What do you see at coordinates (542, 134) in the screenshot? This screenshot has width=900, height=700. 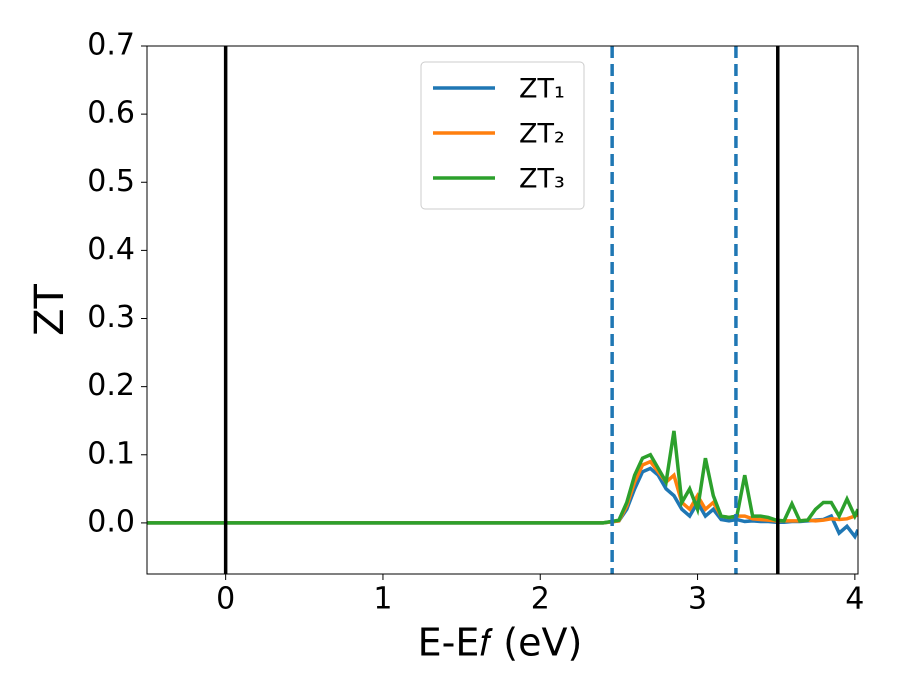 I see `legend-label: ZT₂` at bounding box center [542, 134].